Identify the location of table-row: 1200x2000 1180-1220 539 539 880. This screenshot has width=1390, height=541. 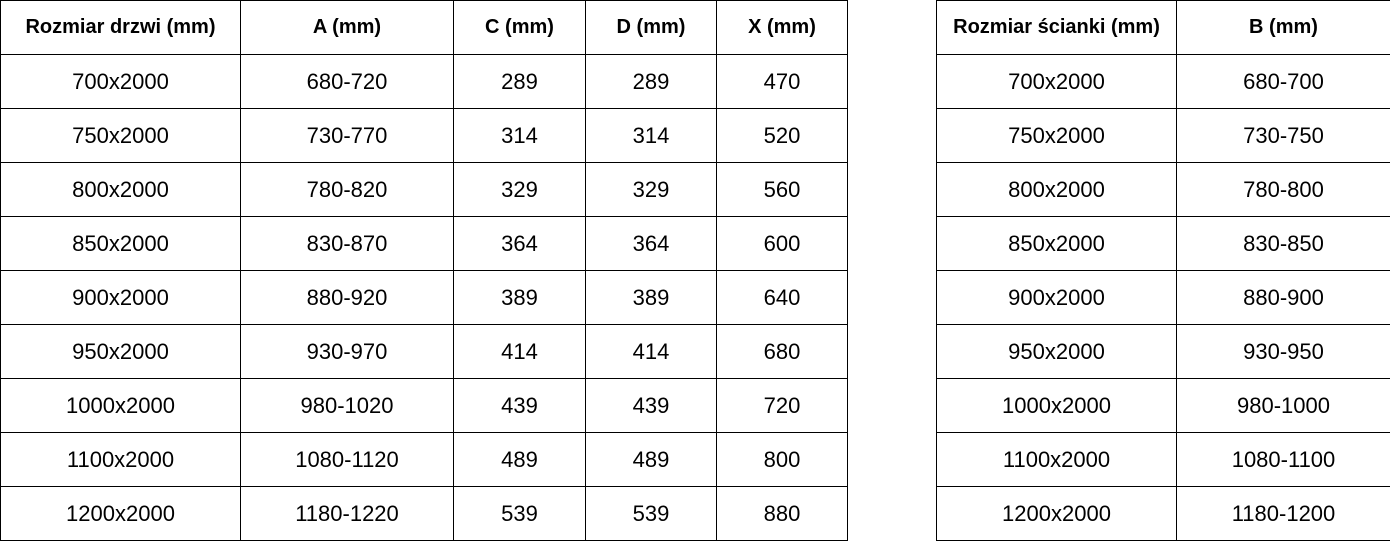
(424, 513).